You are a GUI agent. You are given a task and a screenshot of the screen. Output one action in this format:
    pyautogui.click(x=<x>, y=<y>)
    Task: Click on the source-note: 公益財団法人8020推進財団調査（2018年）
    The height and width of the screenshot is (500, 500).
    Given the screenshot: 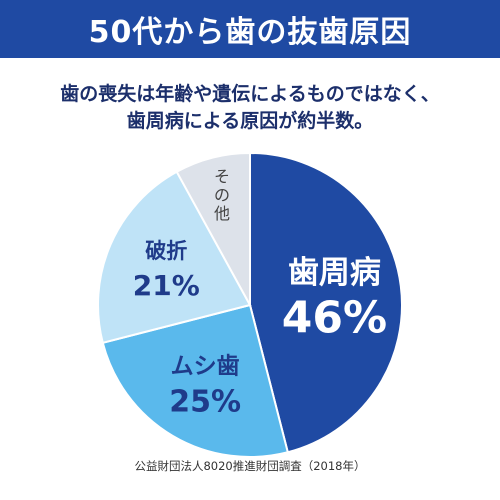 What is the action you would take?
    pyautogui.click(x=250, y=466)
    